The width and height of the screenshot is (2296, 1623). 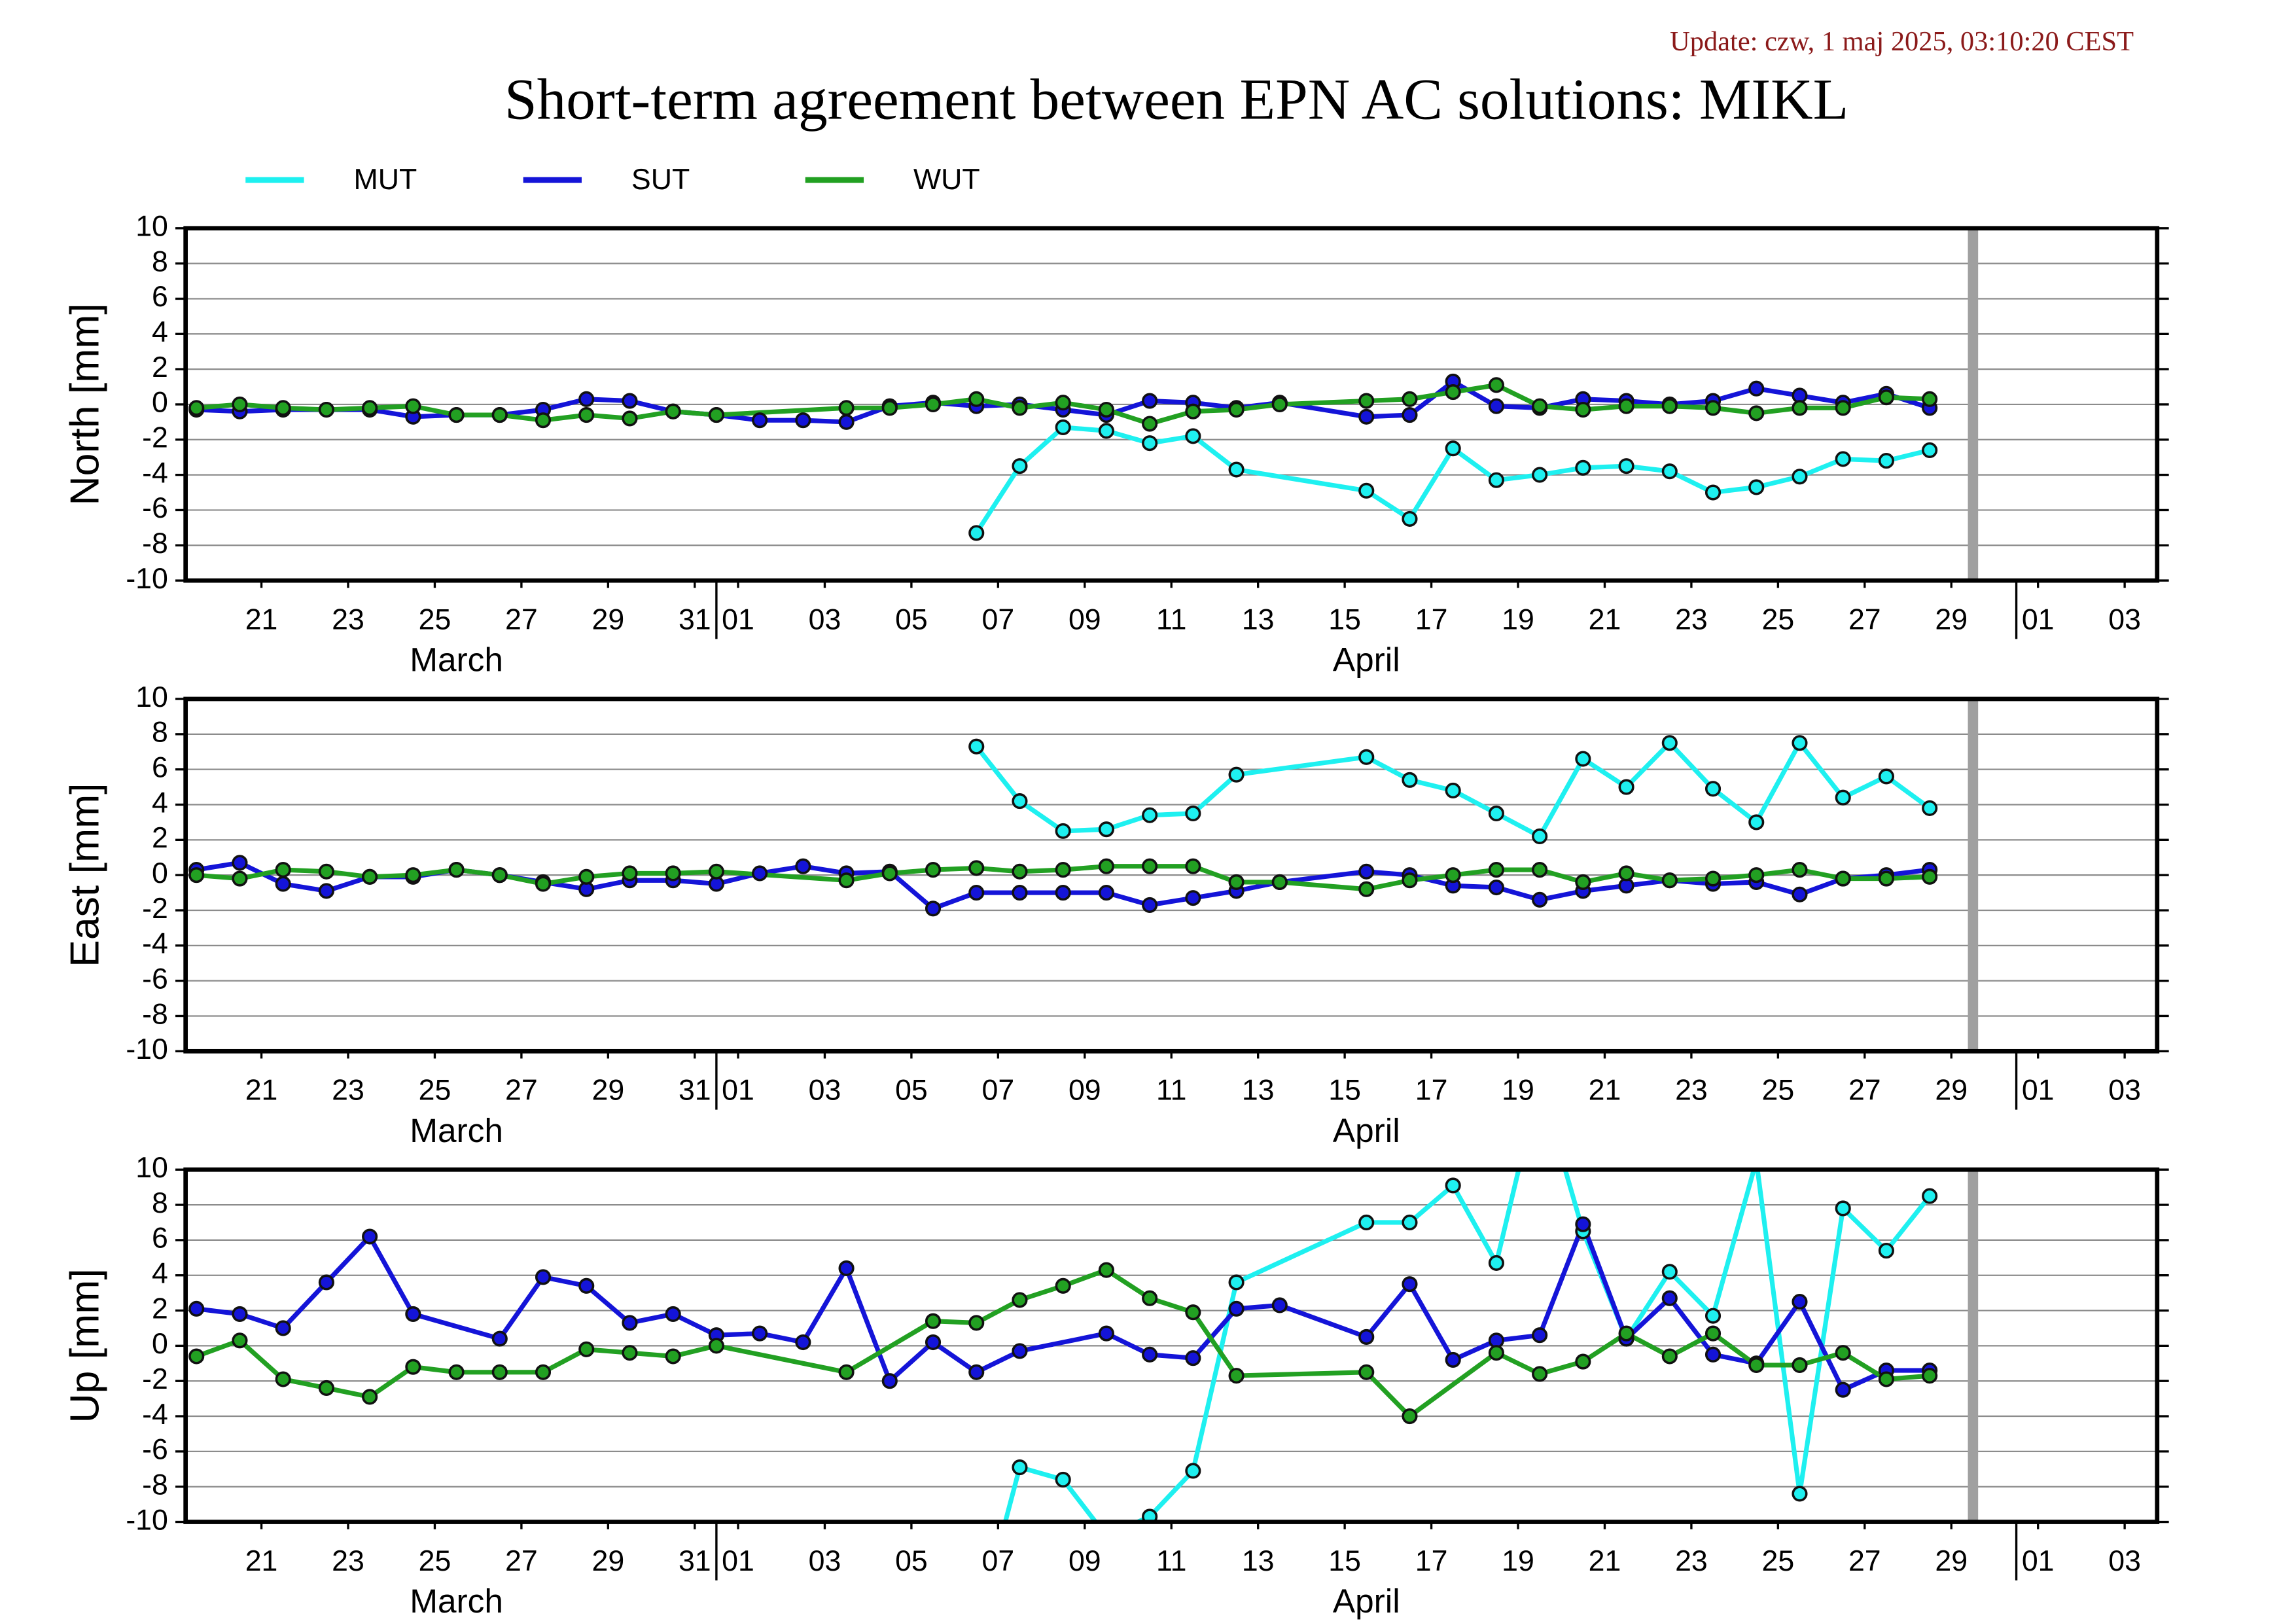 I want to click on x-tick-label: 13, so click(x=1258, y=619).